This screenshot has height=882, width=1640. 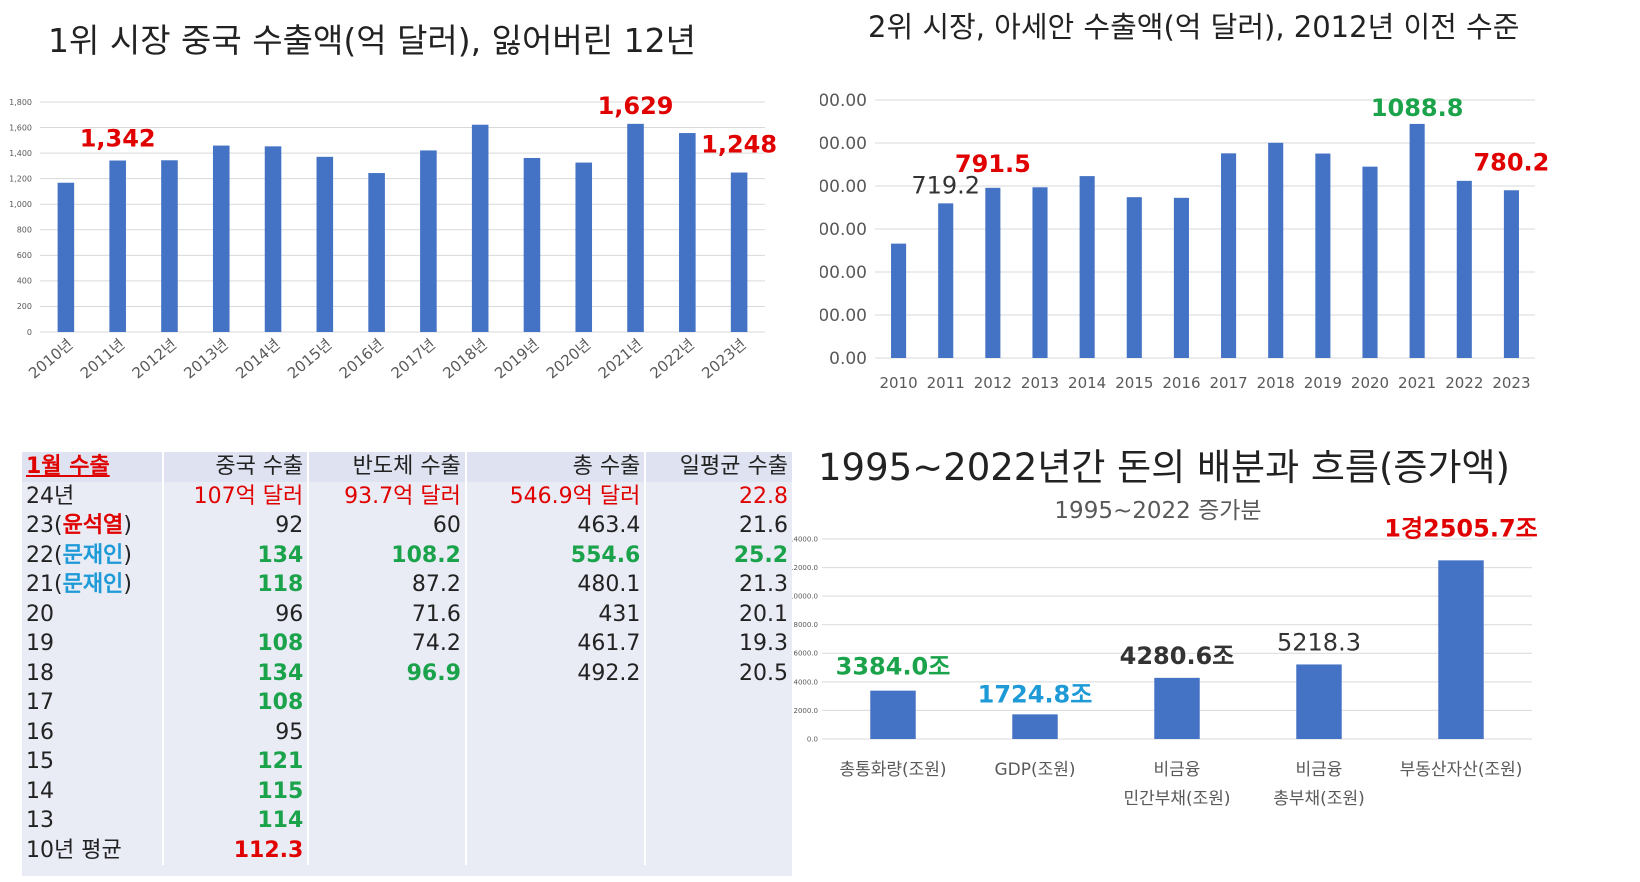 I want to click on table-cell: 74.2, so click(x=386, y=644).